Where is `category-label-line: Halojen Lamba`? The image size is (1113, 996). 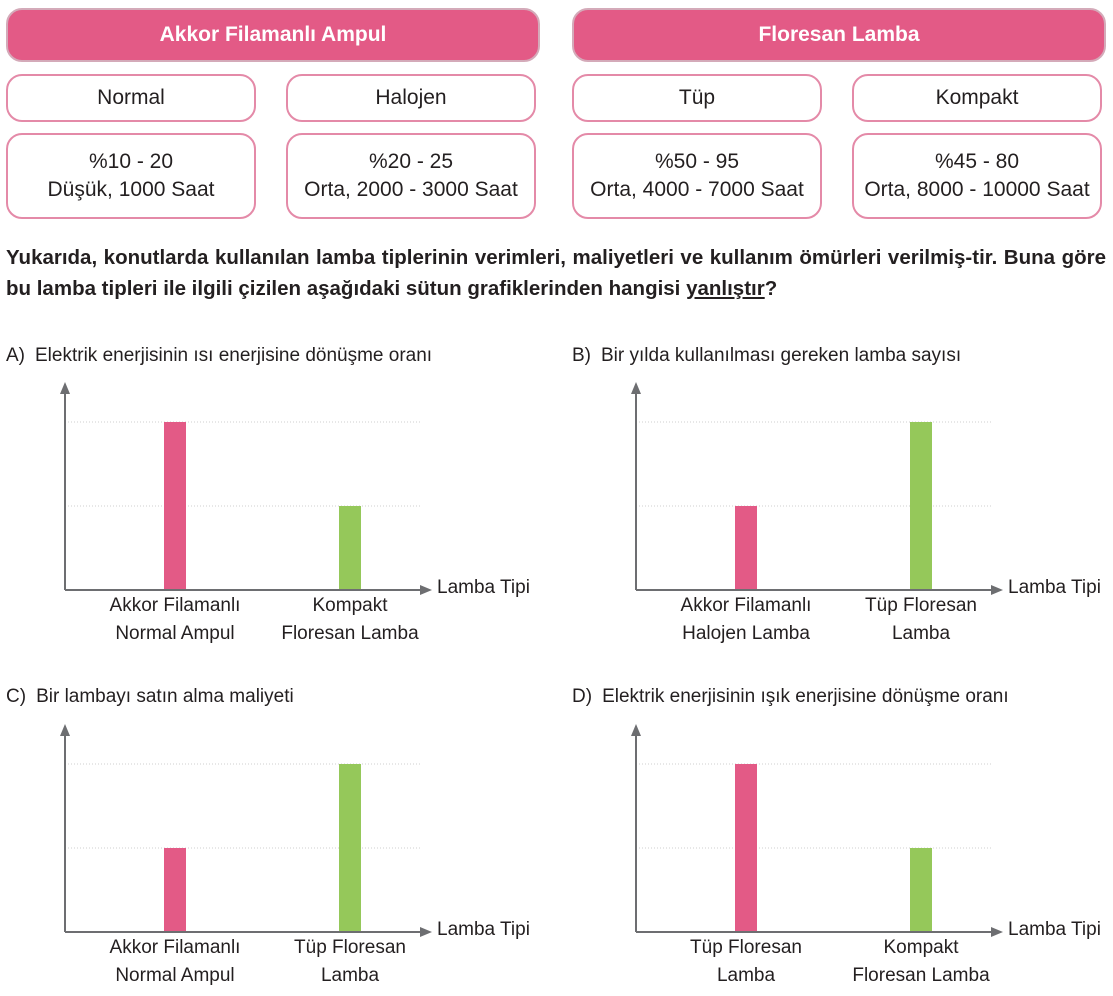
category-label-line: Halojen Lamba is located at coordinates (746, 633).